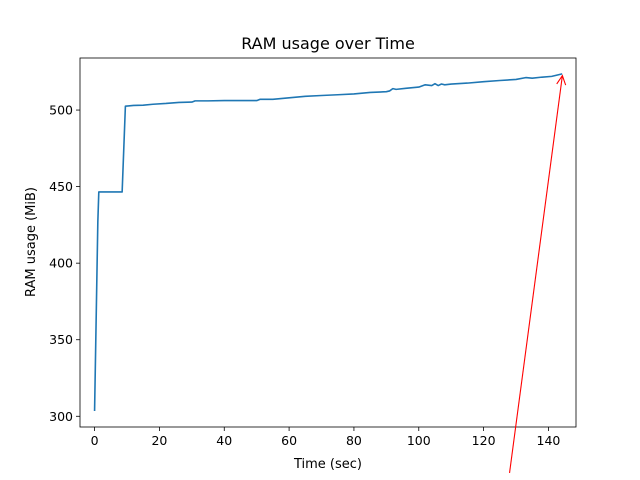 The height and width of the screenshot is (480, 640). I want to click on x-tick-label: 40, so click(224, 440).